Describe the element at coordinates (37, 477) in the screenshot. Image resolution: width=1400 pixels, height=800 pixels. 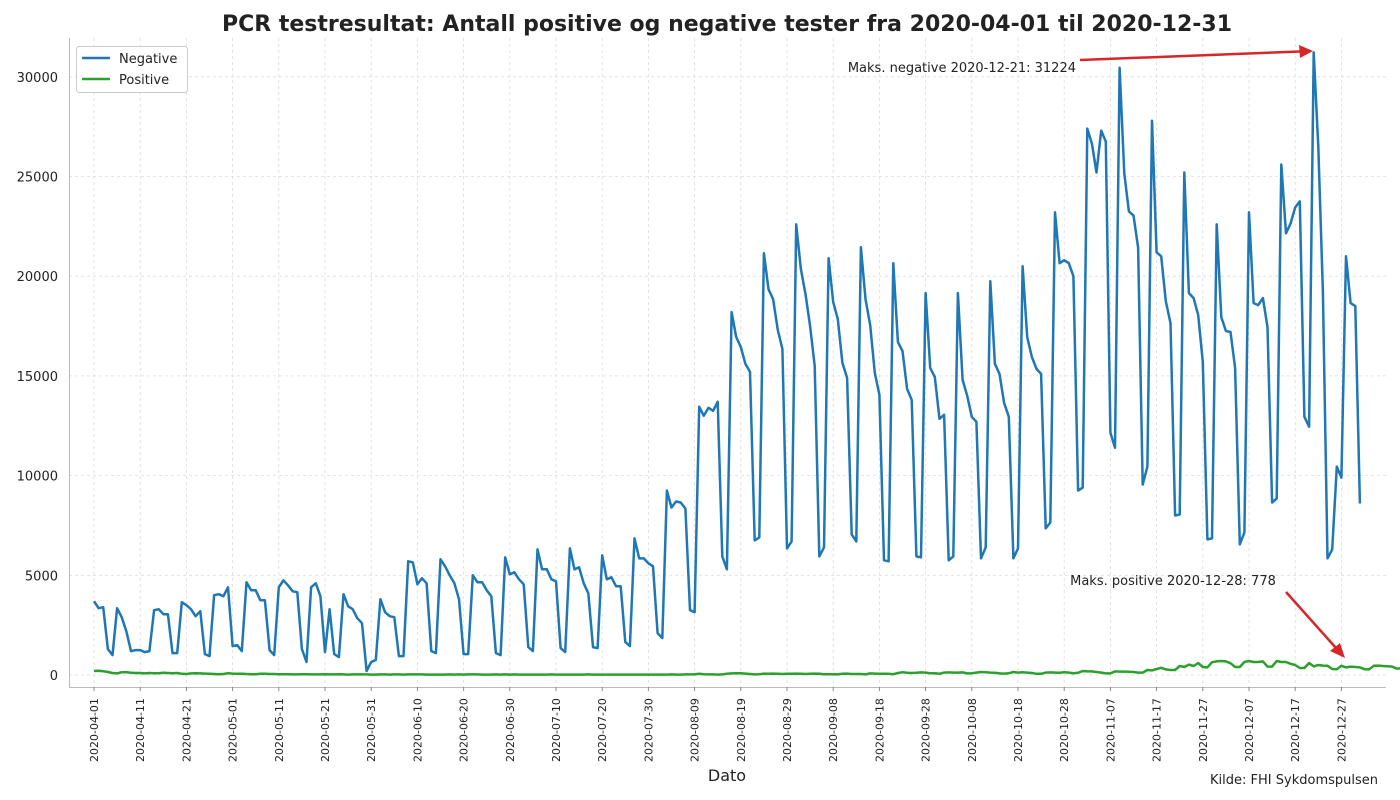
I see `y-tick-label: 10000` at that location.